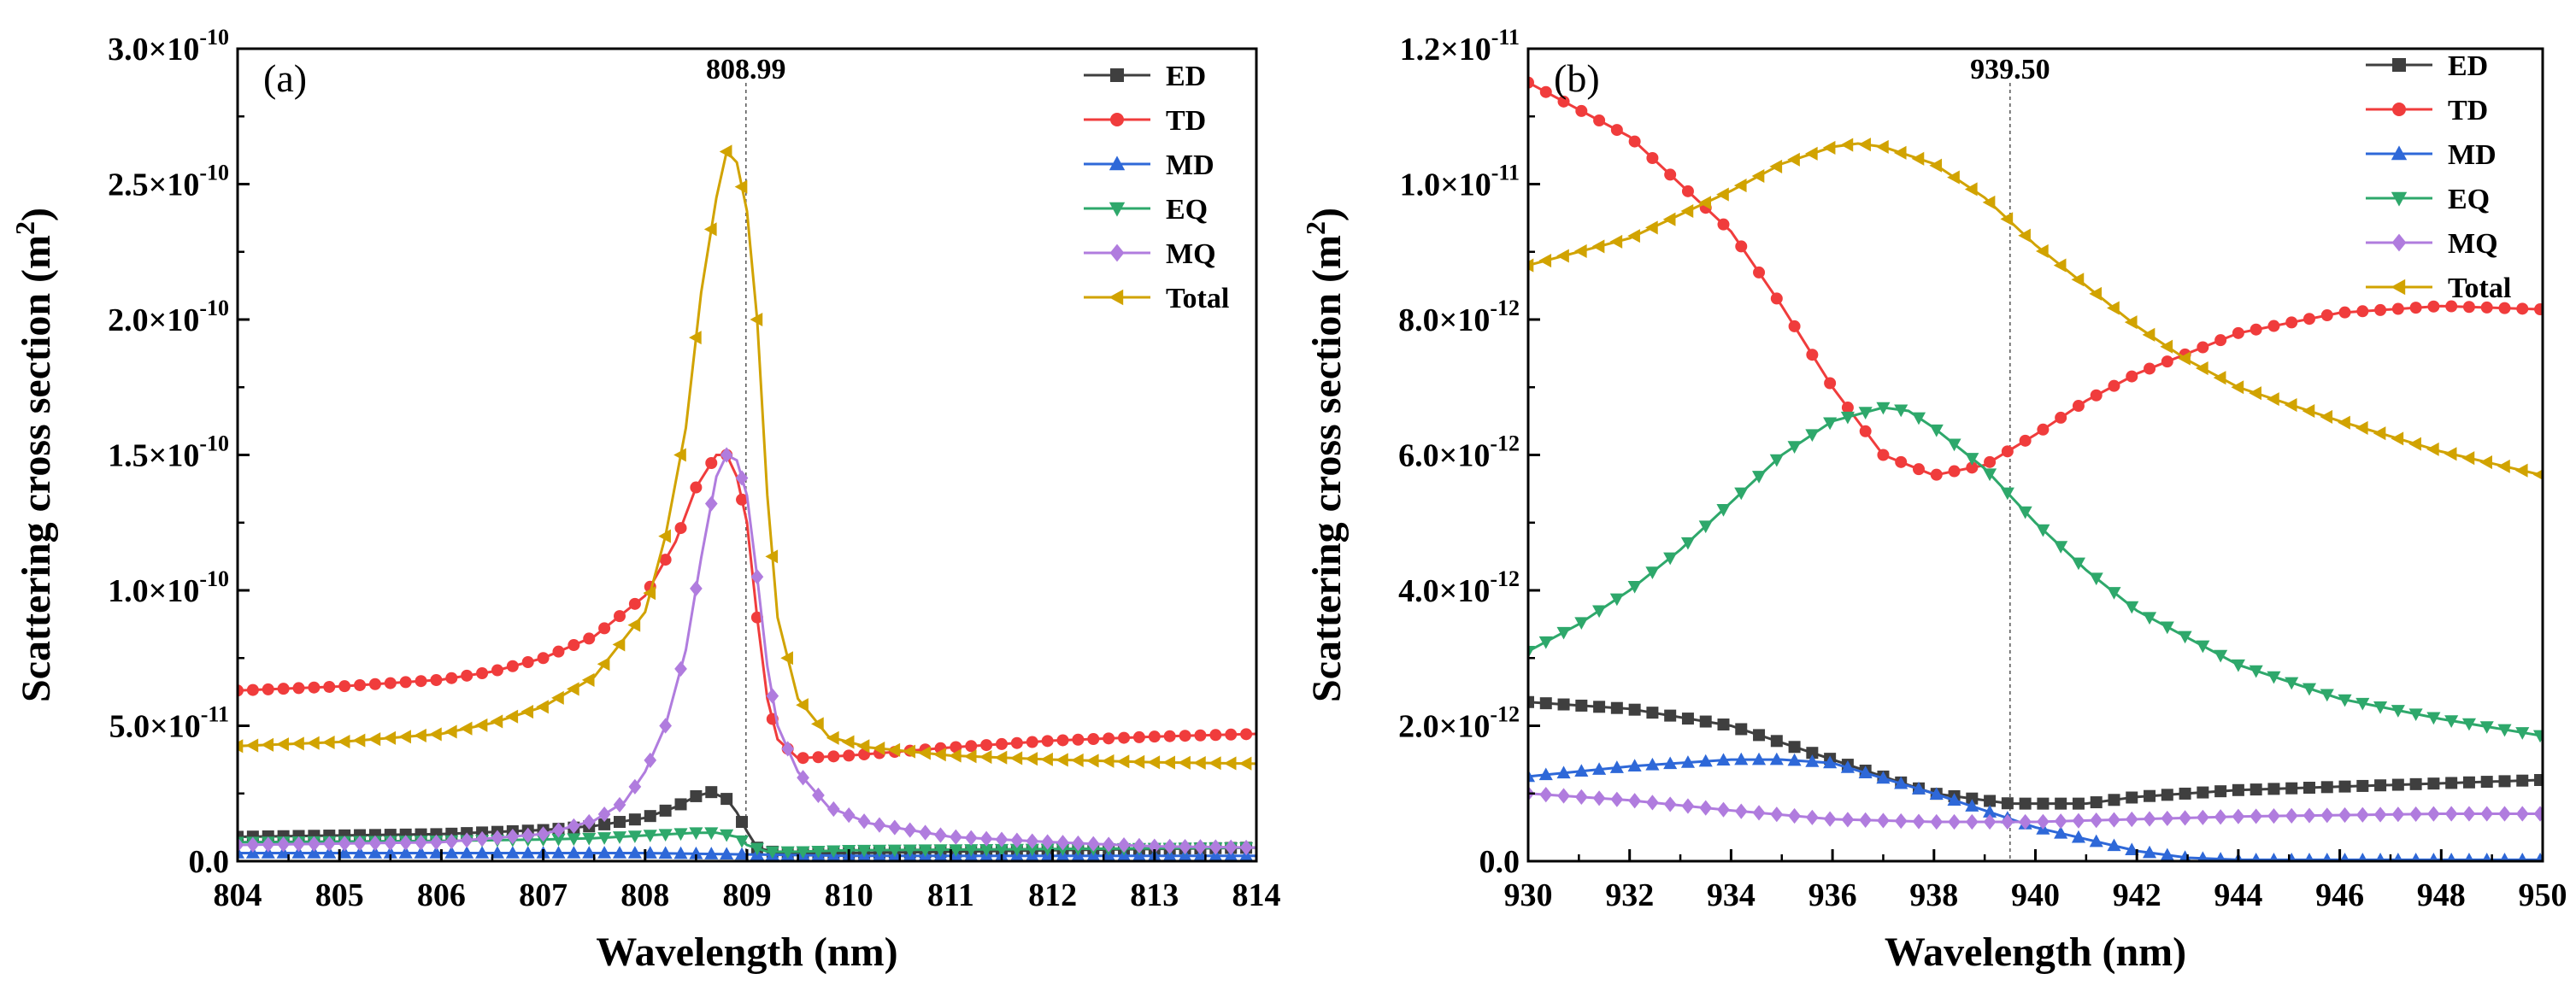 Image resolution: width=2576 pixels, height=1003 pixels. I want to click on legend-item-ed: ED, so click(1145, 77).